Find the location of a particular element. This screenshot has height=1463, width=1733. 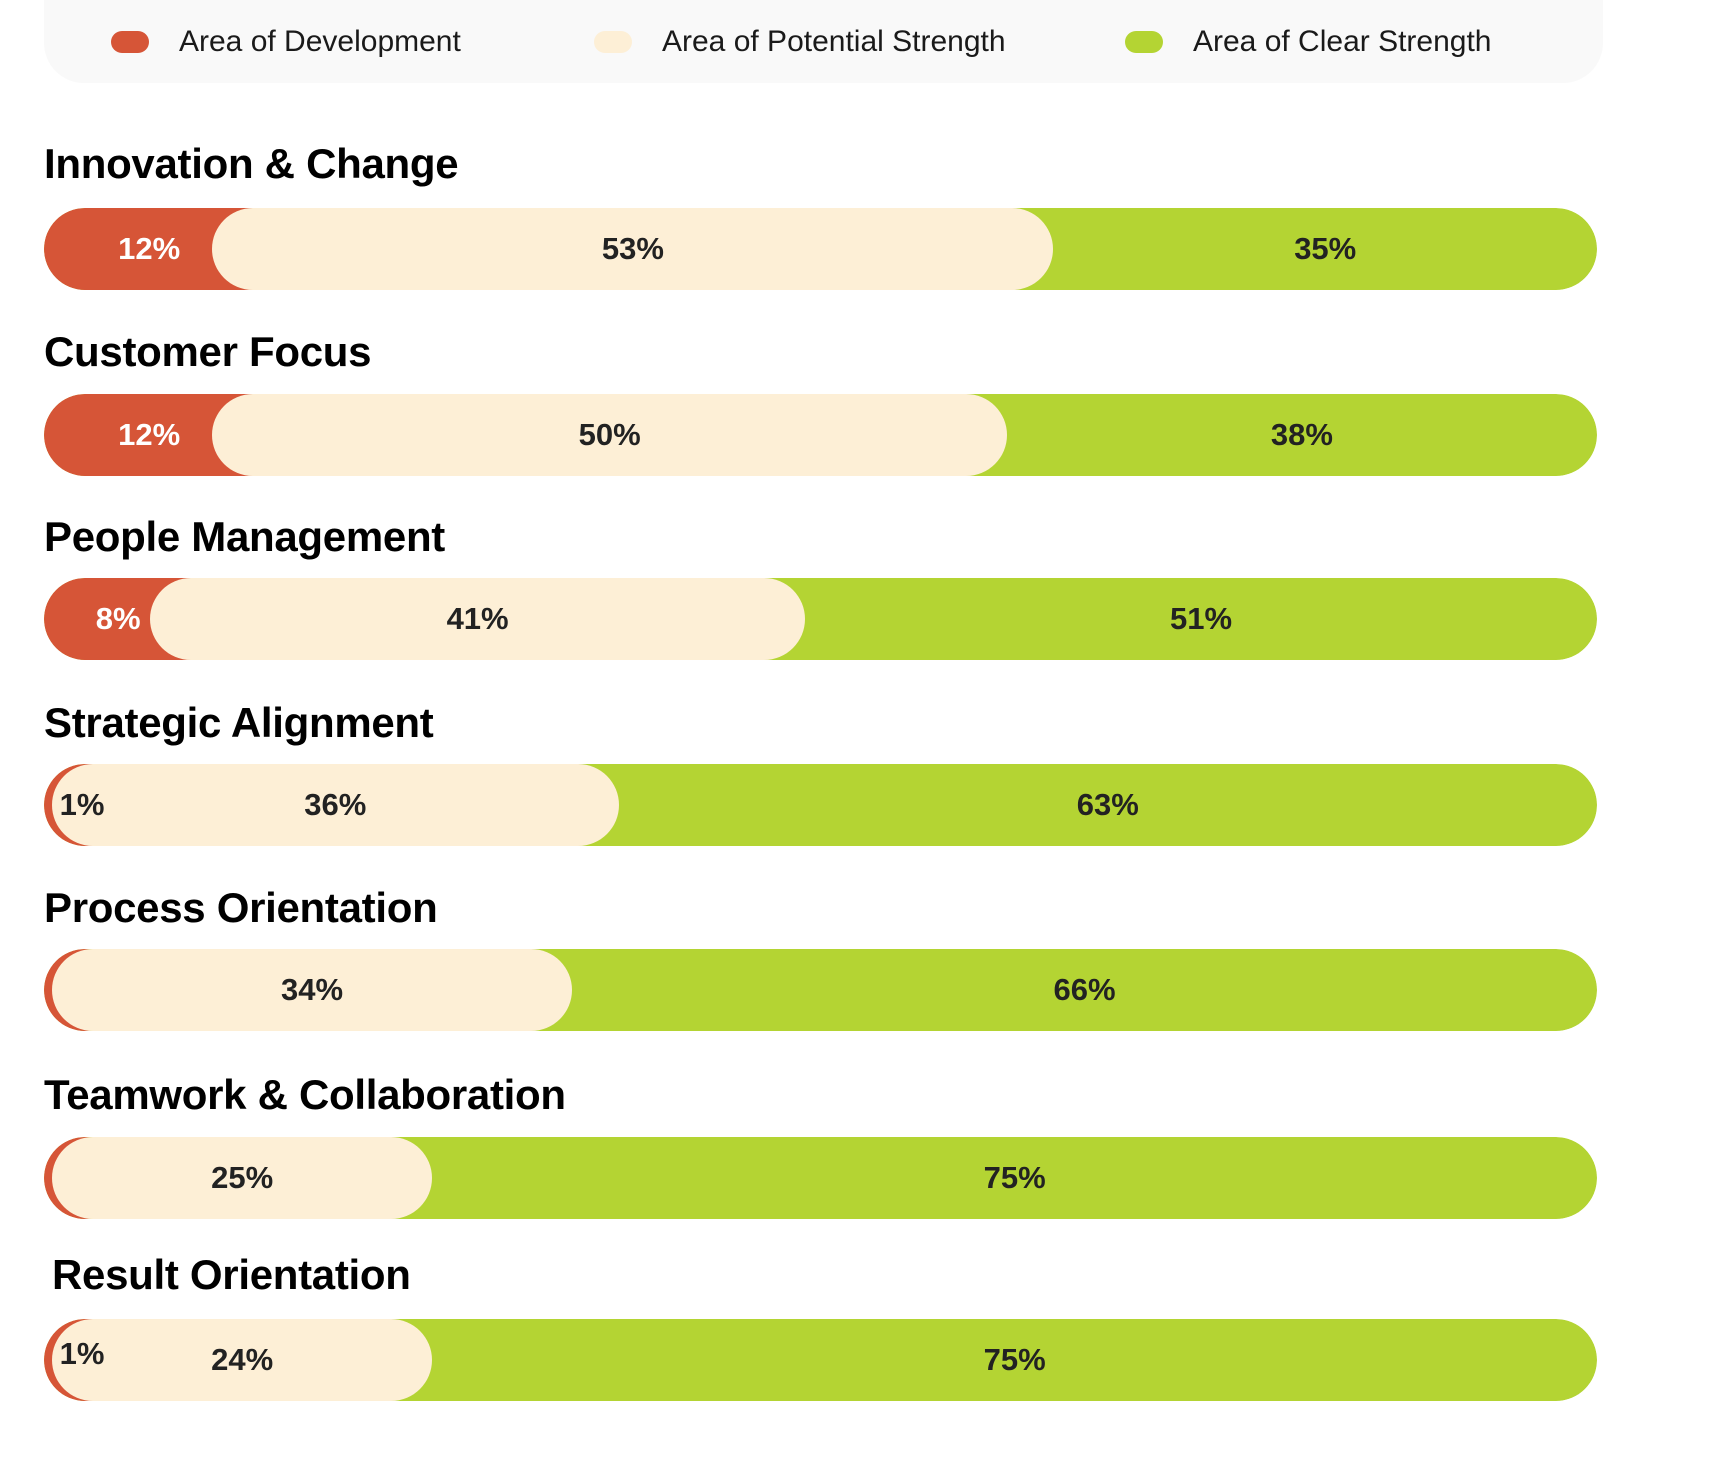

legend-swatch-potential-strength is located at coordinates (613, 41).